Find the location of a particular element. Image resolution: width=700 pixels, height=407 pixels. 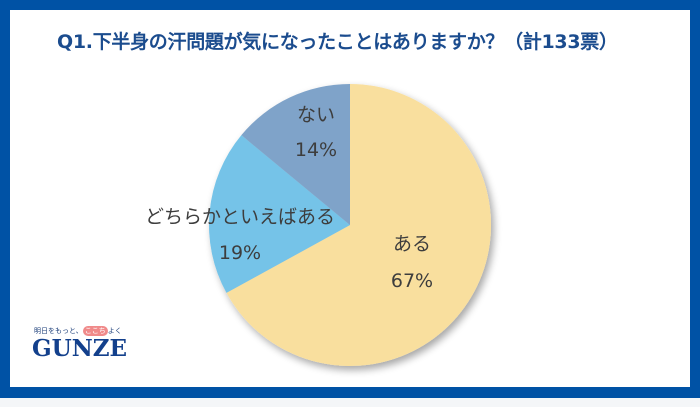

slice-nai is located at coordinates (295, 154).